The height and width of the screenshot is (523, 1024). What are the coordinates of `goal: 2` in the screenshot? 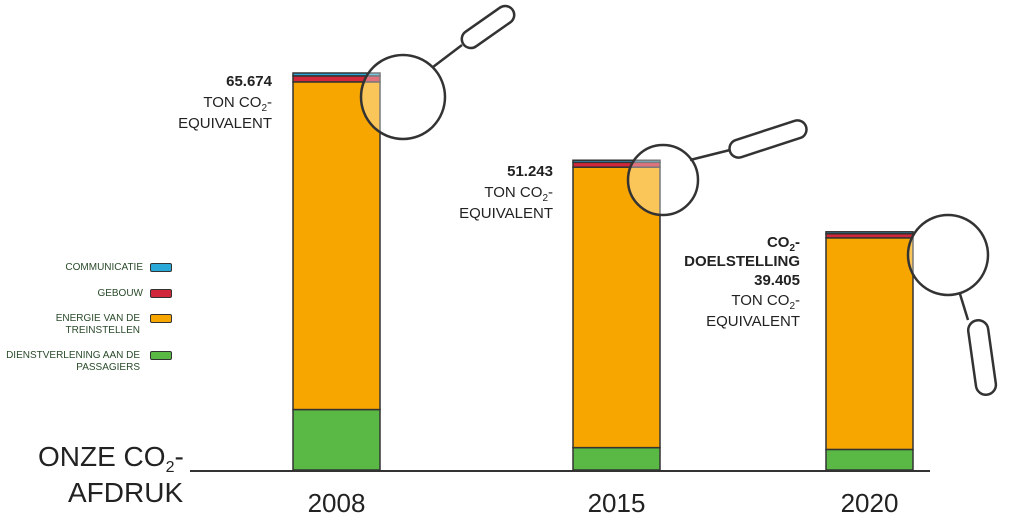 It's located at (792, 248).